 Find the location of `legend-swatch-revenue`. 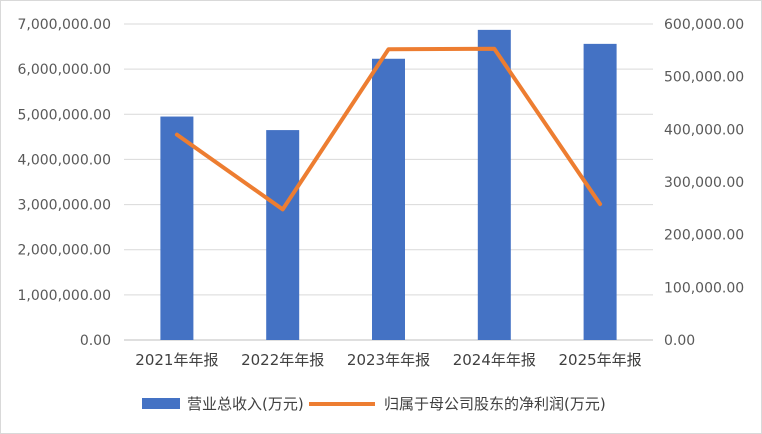

legend-swatch-revenue is located at coordinates (161, 403).